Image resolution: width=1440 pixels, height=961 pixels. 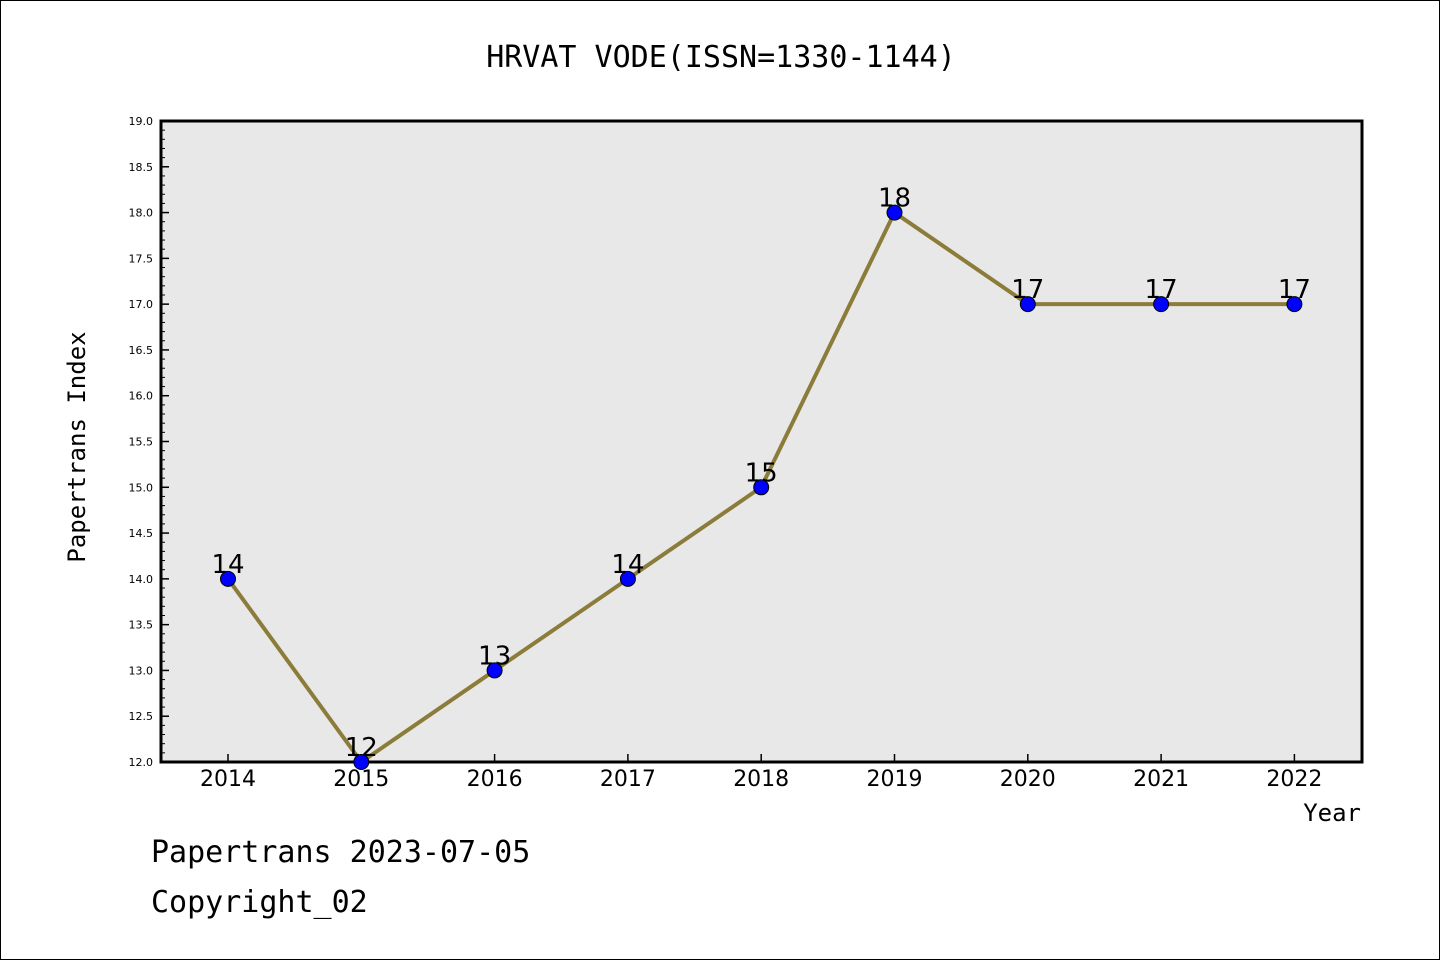 I want to click on y-tick-label: 17.5, so click(x=141, y=258).